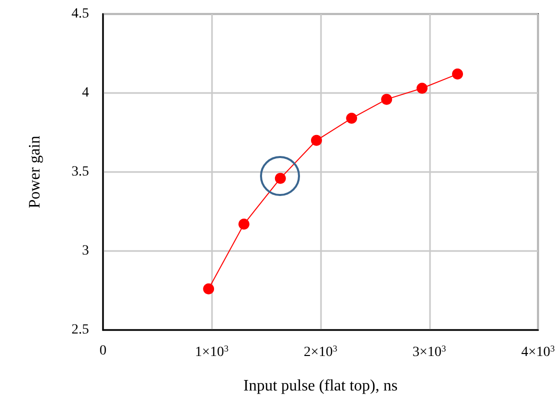  What do you see at coordinates (103, 351) in the screenshot?
I see `x-tick-label: 0` at bounding box center [103, 351].